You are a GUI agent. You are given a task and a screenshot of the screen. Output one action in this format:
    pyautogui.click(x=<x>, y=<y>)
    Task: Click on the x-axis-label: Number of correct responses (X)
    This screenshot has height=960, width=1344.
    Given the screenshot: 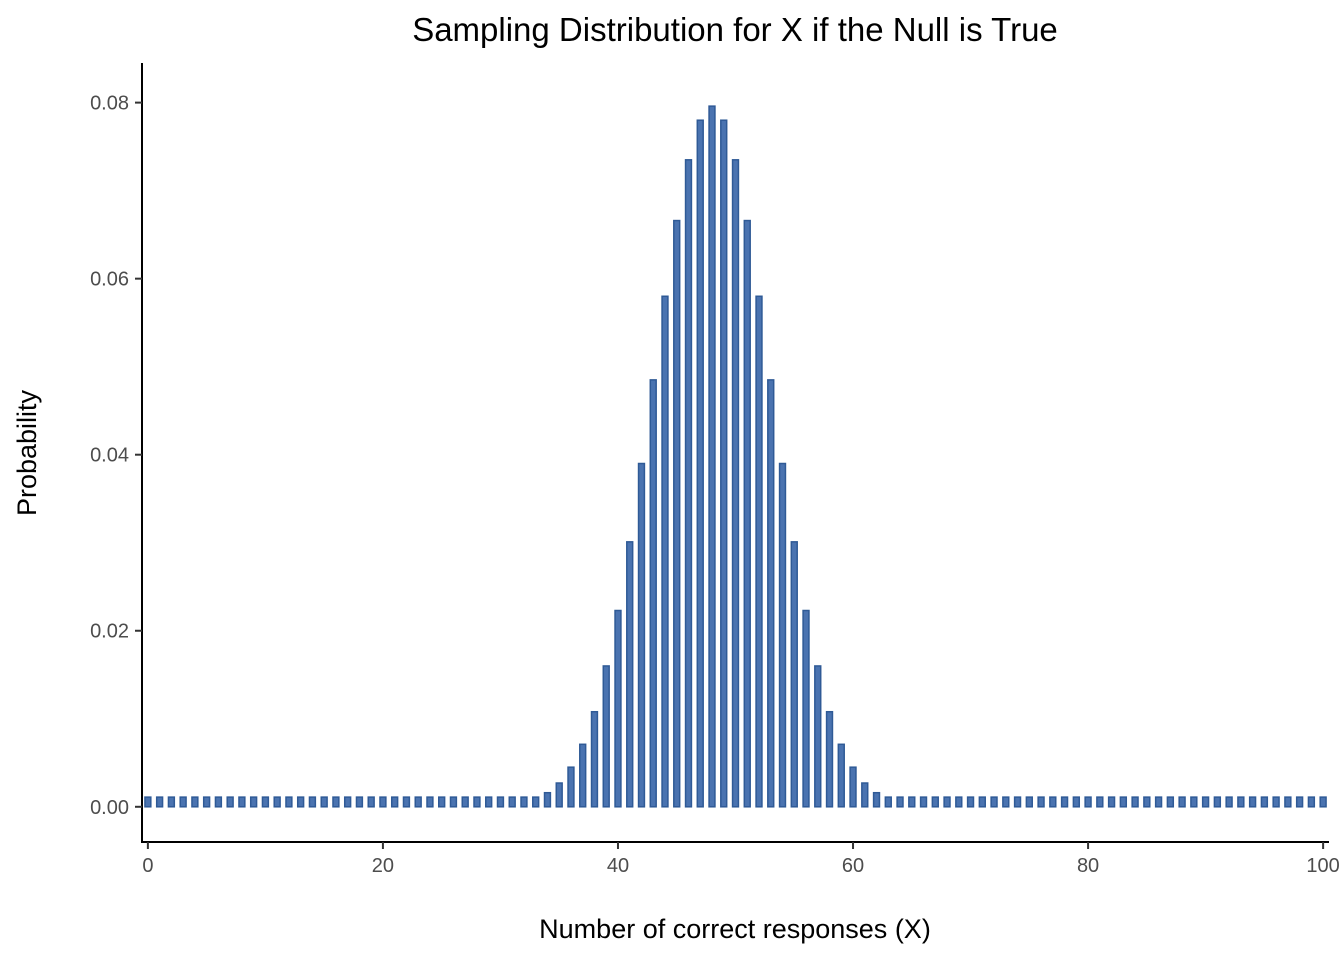 What is the action you would take?
    pyautogui.click(x=735, y=929)
    